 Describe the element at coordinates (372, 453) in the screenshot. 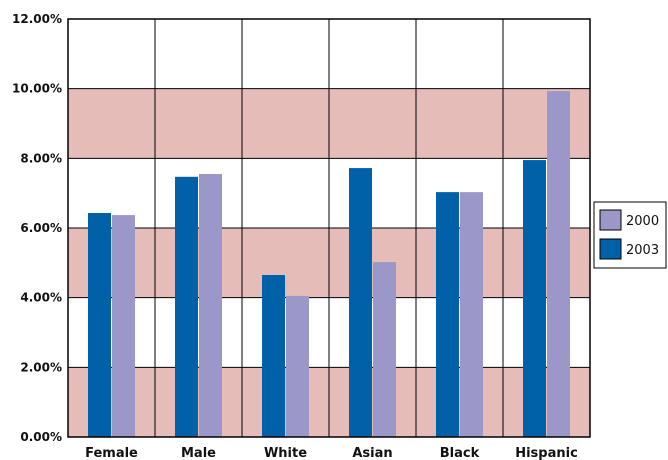

I see `x-tick-label: Asian` at that location.